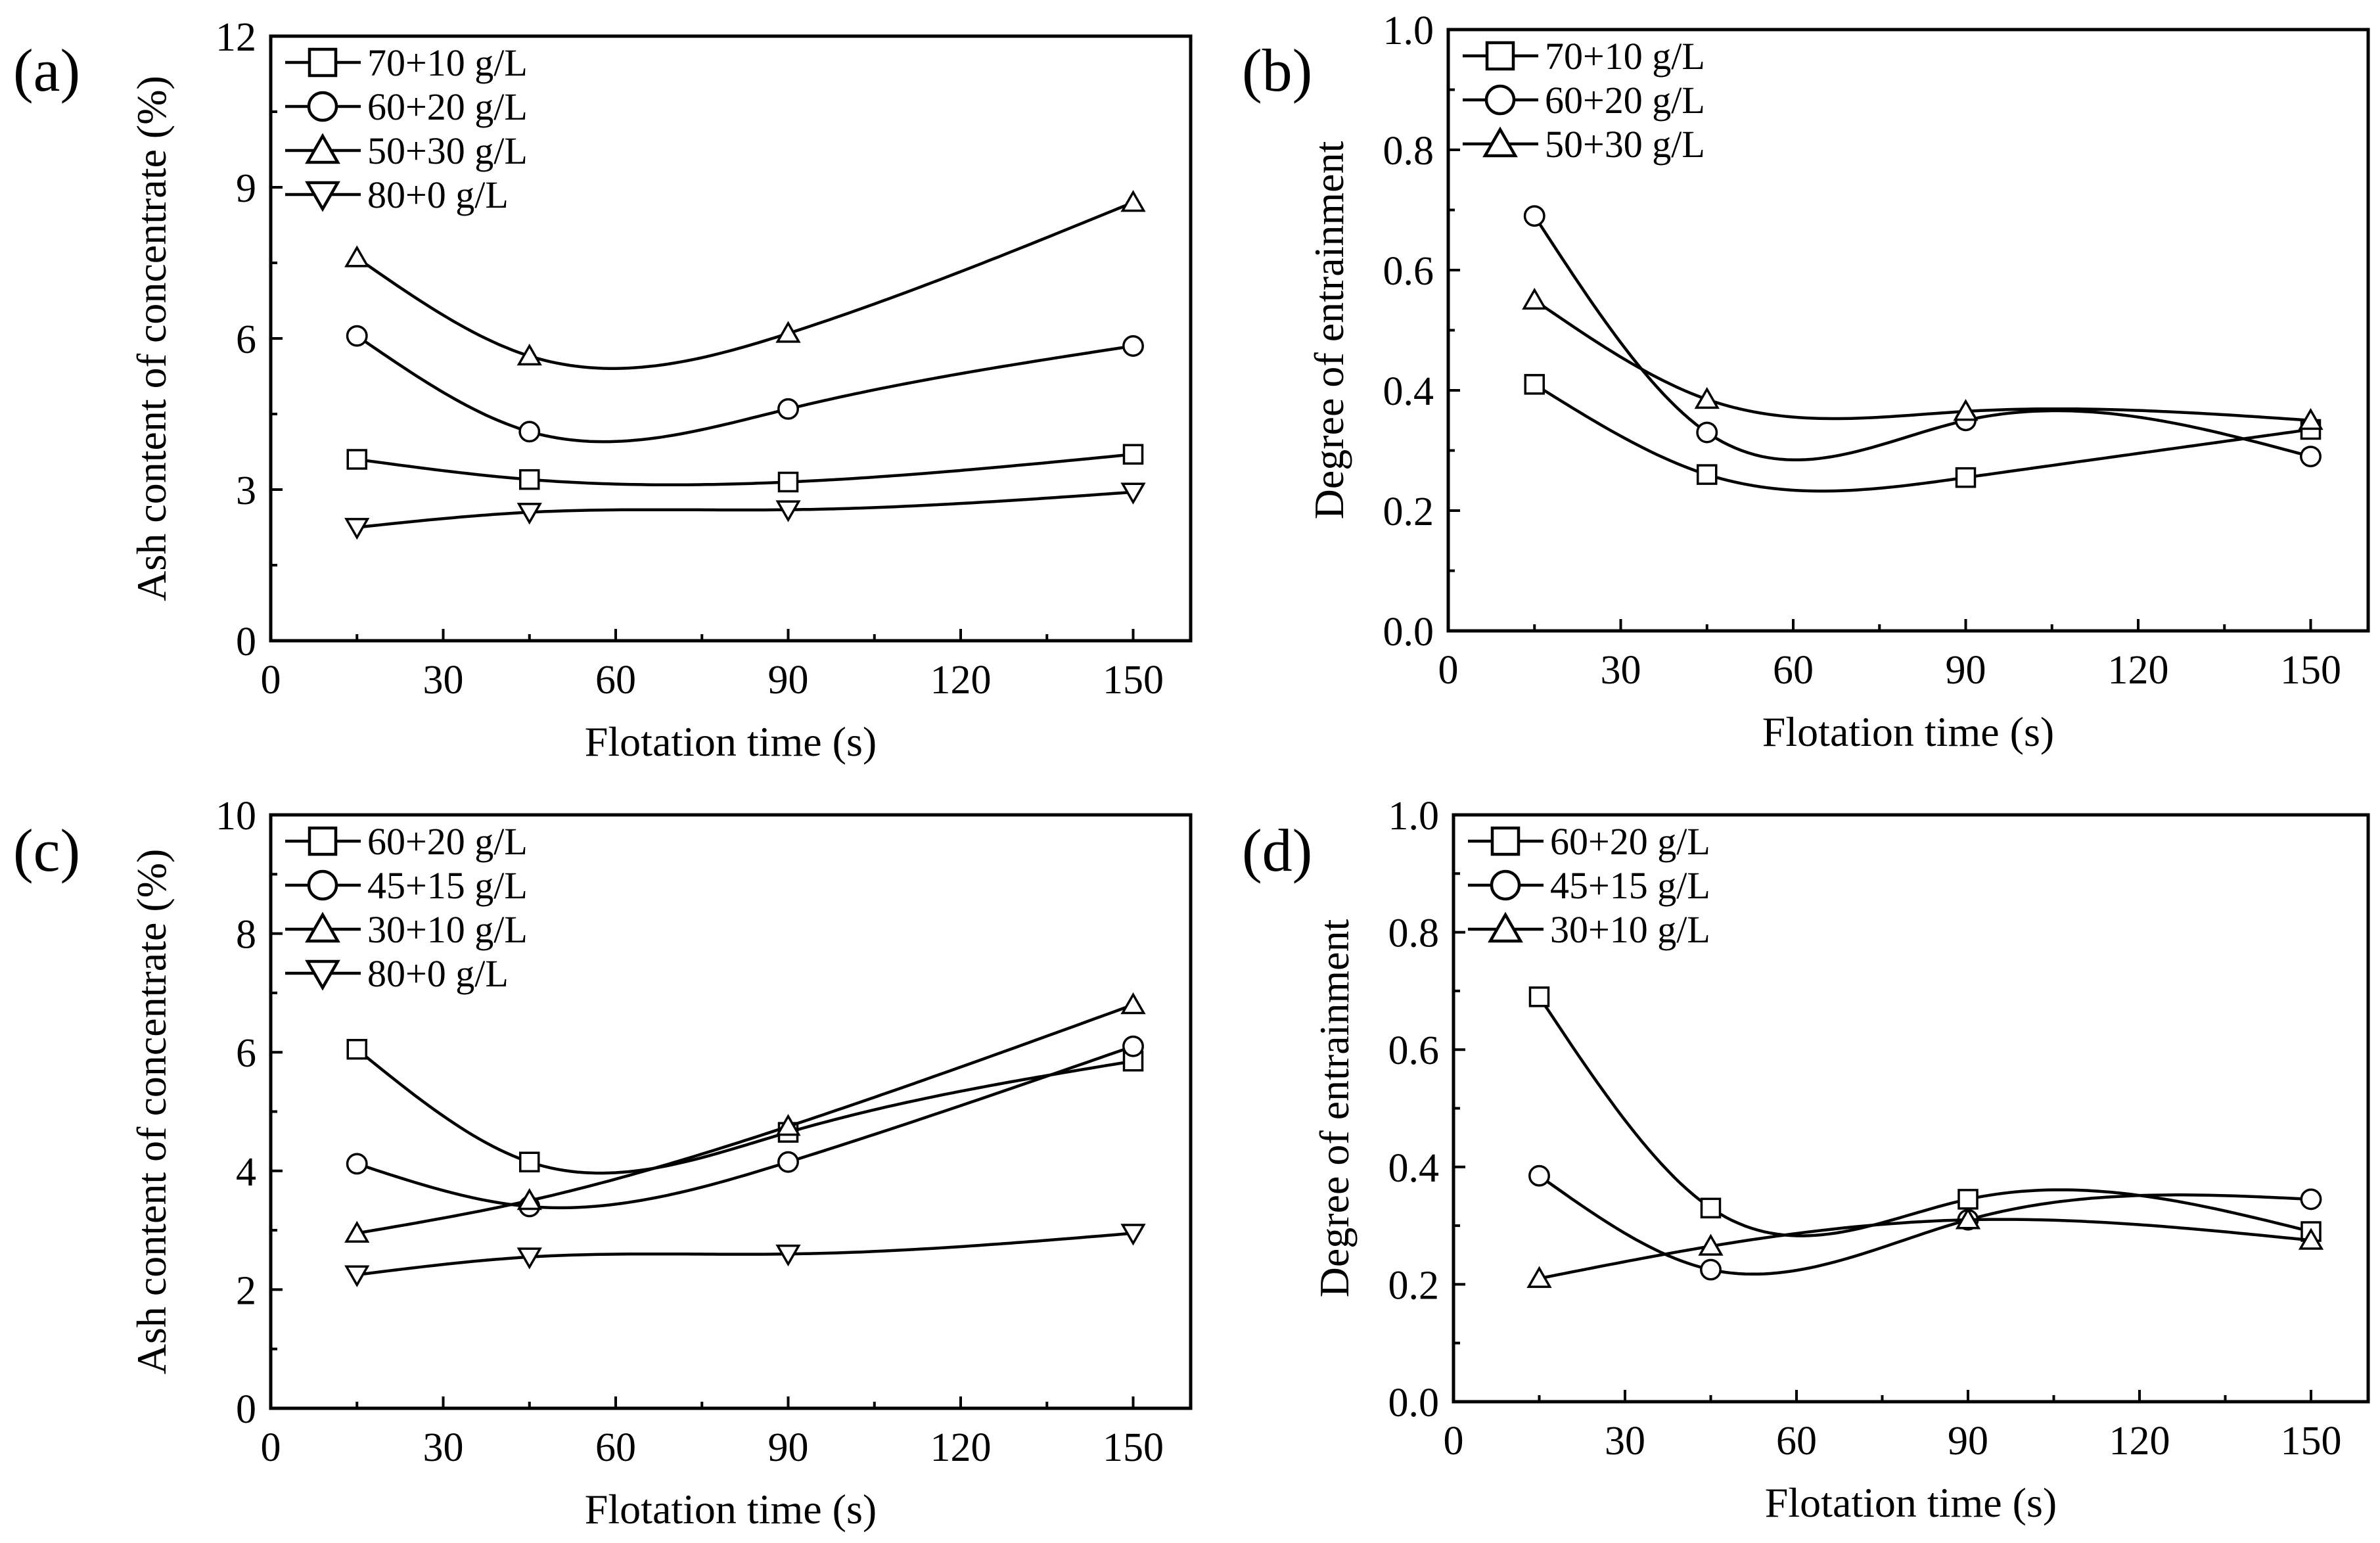 The height and width of the screenshot is (1543, 2380). What do you see at coordinates (1277, 70) in the screenshot?
I see `panel-label: (b)` at bounding box center [1277, 70].